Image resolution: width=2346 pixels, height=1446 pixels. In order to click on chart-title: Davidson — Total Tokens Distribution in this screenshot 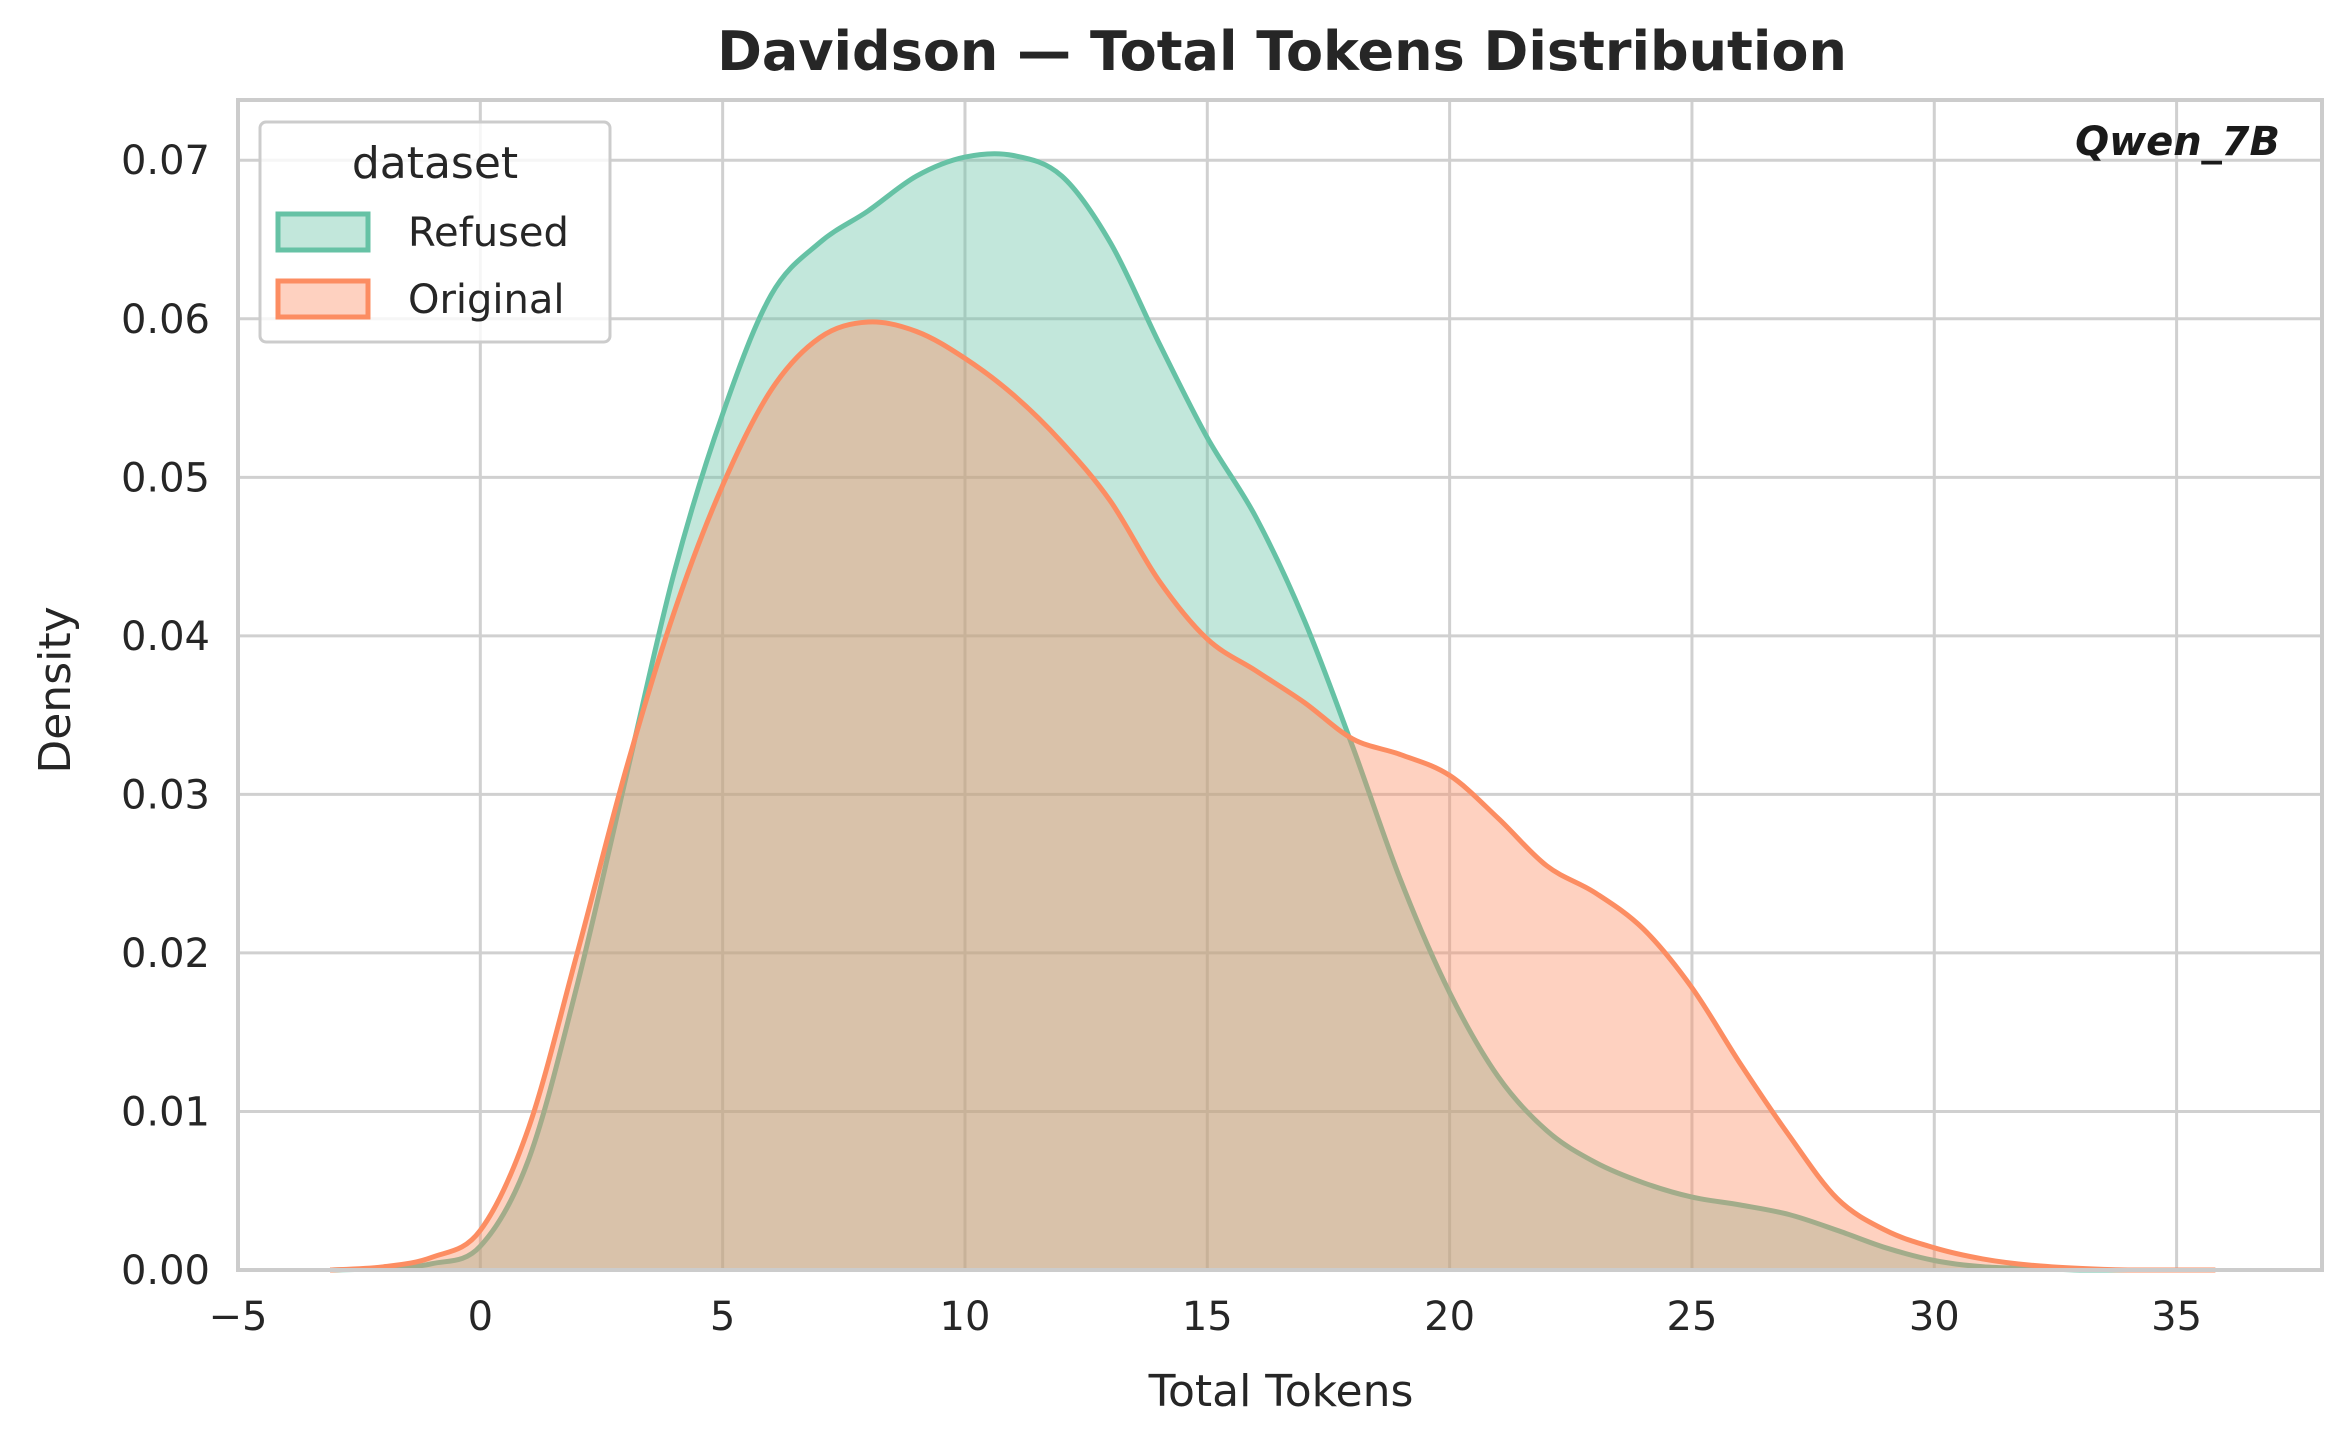, I will do `click(1282, 51)`.